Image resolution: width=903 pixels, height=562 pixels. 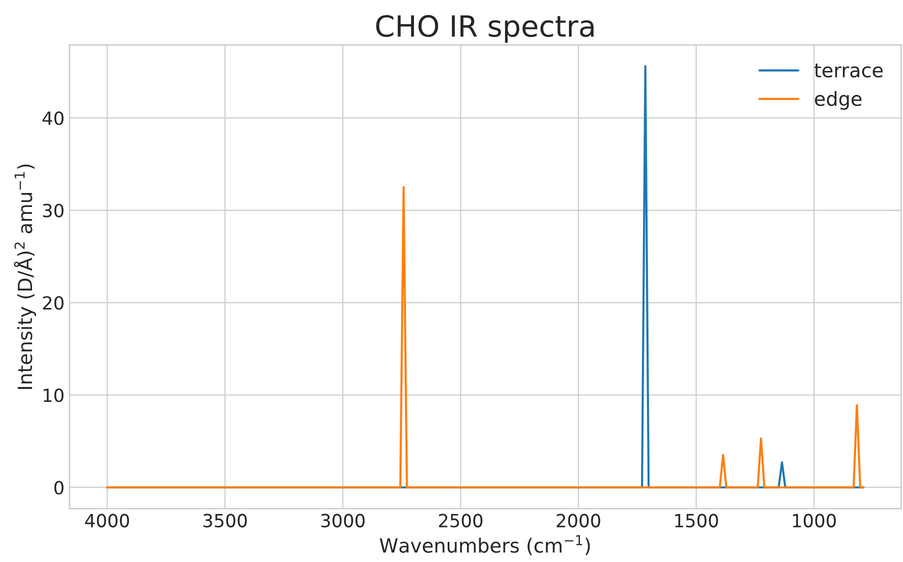 What do you see at coordinates (460, 521) in the screenshot?
I see `x-tick-label: 2500` at bounding box center [460, 521].